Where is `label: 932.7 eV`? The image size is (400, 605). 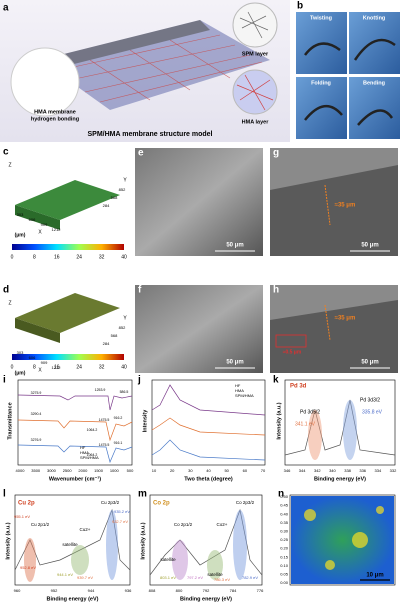
label: 932.7 eV is located at coordinates (120, 521).